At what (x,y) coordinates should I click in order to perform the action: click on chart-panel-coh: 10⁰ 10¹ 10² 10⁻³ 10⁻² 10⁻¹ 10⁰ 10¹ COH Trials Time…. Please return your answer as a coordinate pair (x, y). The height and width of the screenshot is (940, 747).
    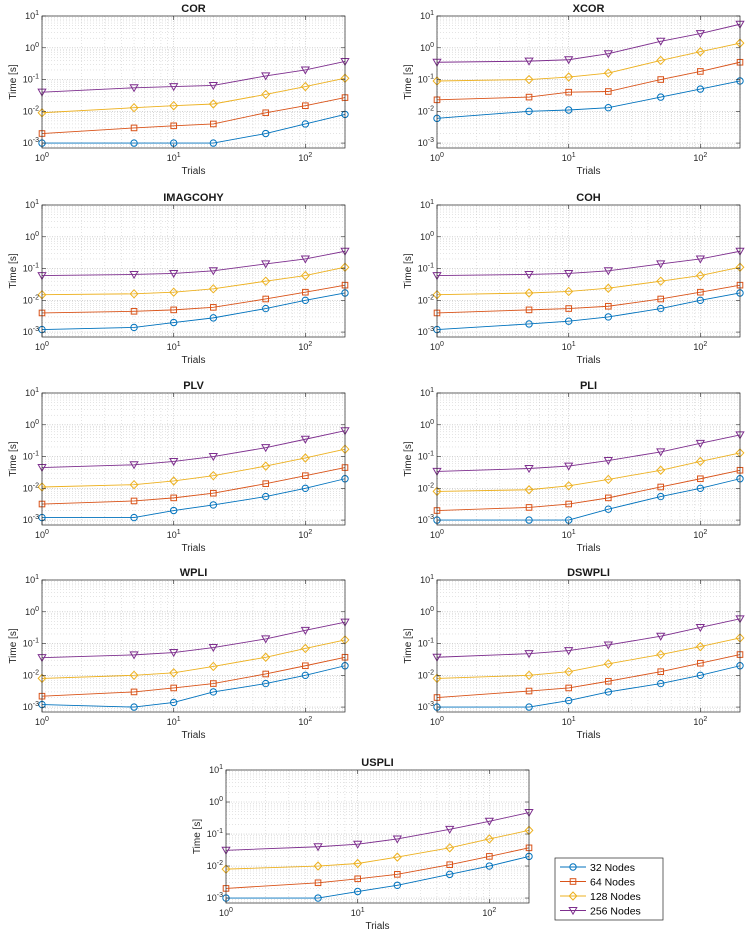
    Looking at the image, I should click on (574, 279).